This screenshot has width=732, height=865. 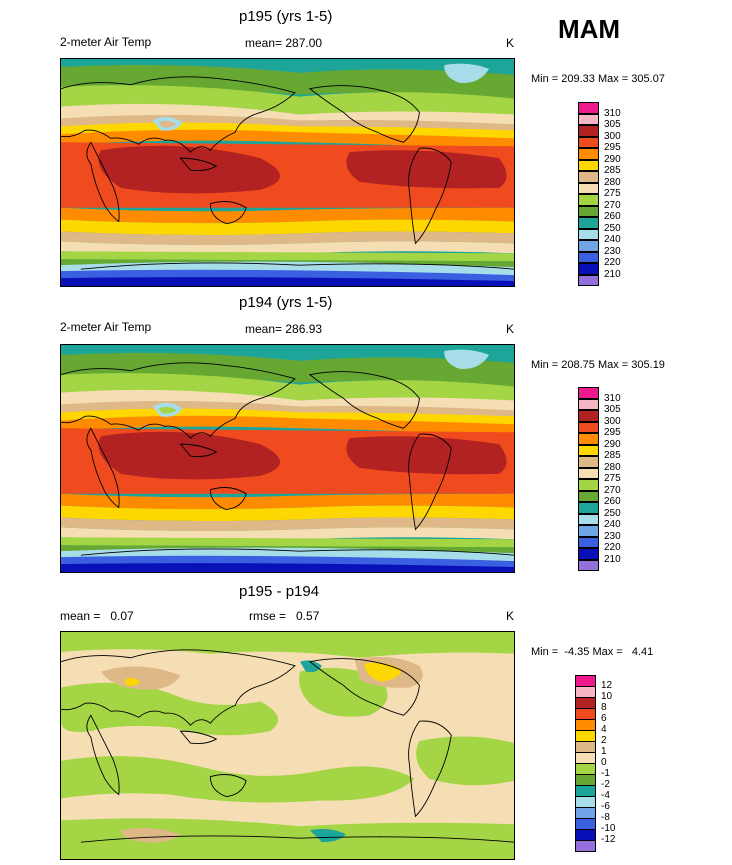 I want to click on panel-2-mean-label: mean= 286.93, so click(x=284, y=329).